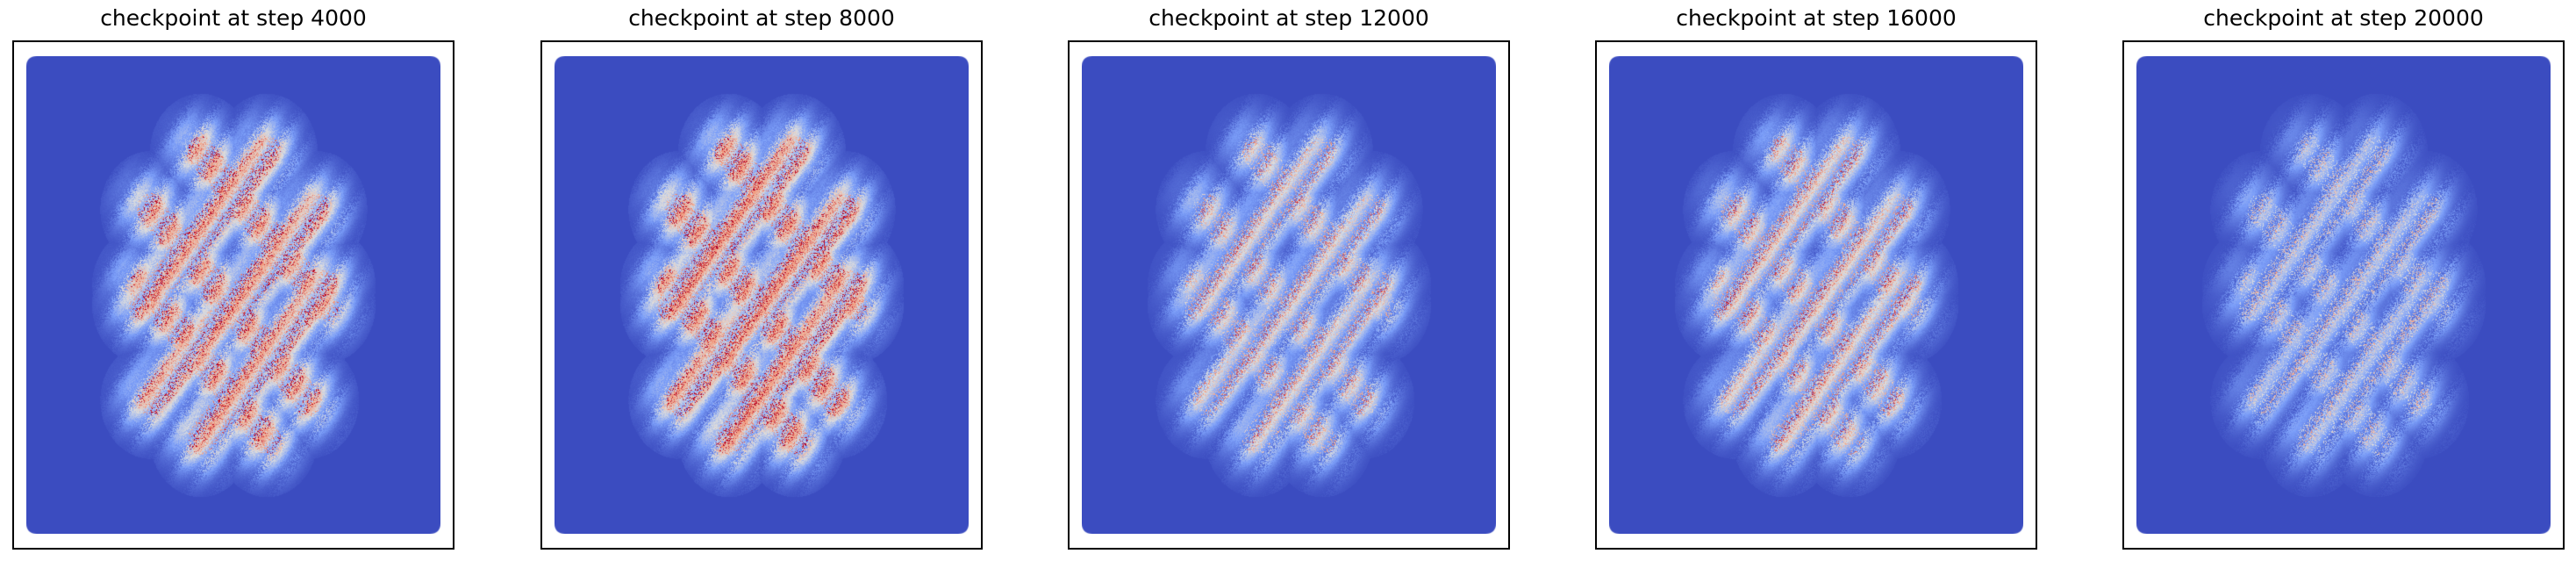  I want to click on subplot-title: checkpoint at step 8000, so click(761, 18).